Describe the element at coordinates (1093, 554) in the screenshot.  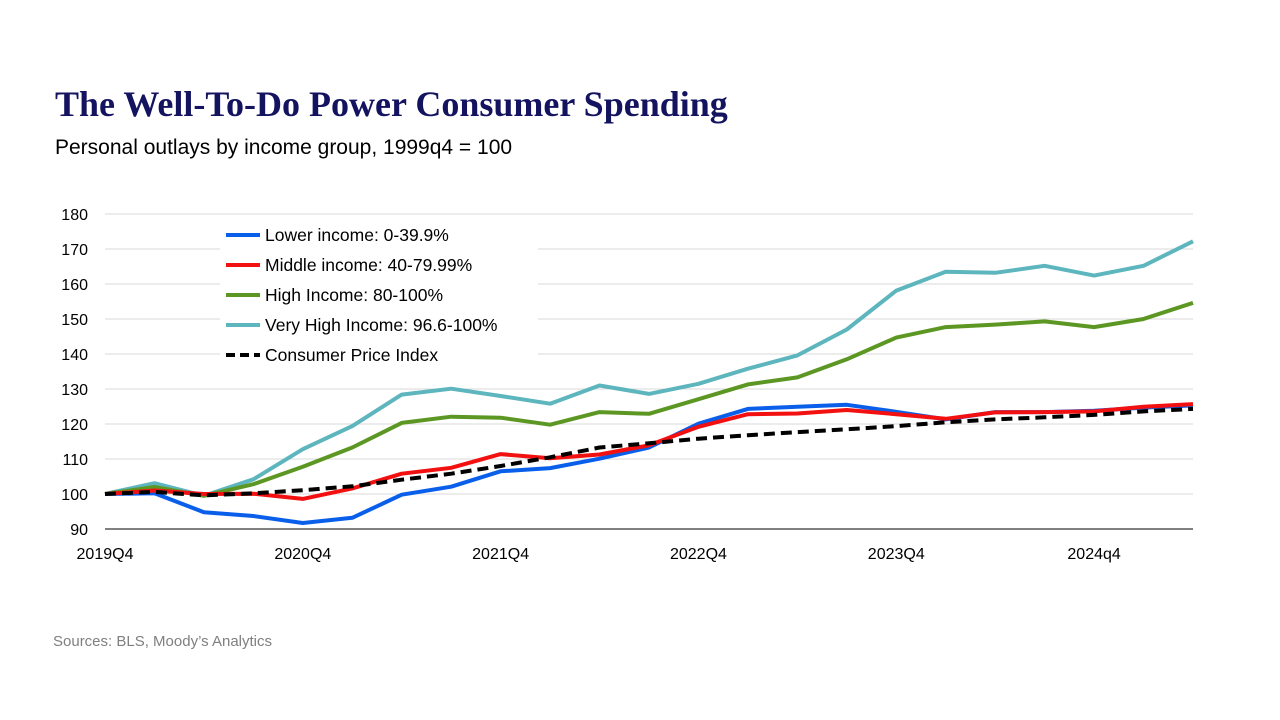
I see `x-tick-label: 2024q4` at that location.